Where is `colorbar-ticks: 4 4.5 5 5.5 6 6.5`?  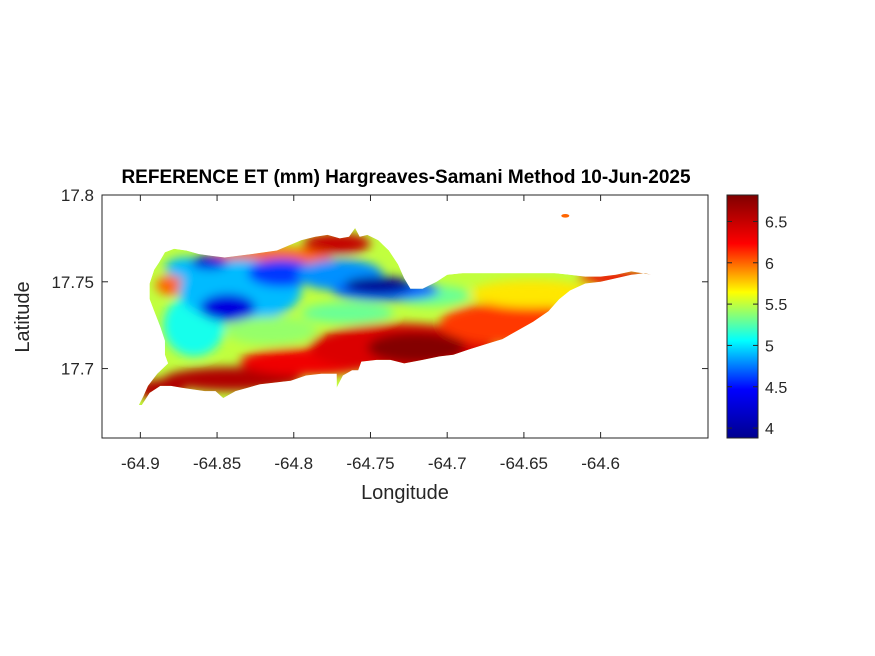
colorbar-ticks: 4 4.5 5 5.5 6 6.5 is located at coordinates (757, 326).